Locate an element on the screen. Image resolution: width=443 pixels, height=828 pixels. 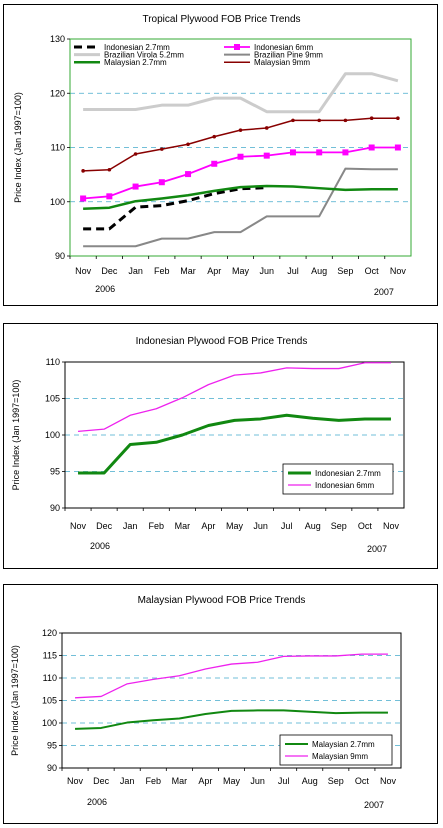
legend-label: Indonesian 2.7mm is located at coordinates (137, 47).